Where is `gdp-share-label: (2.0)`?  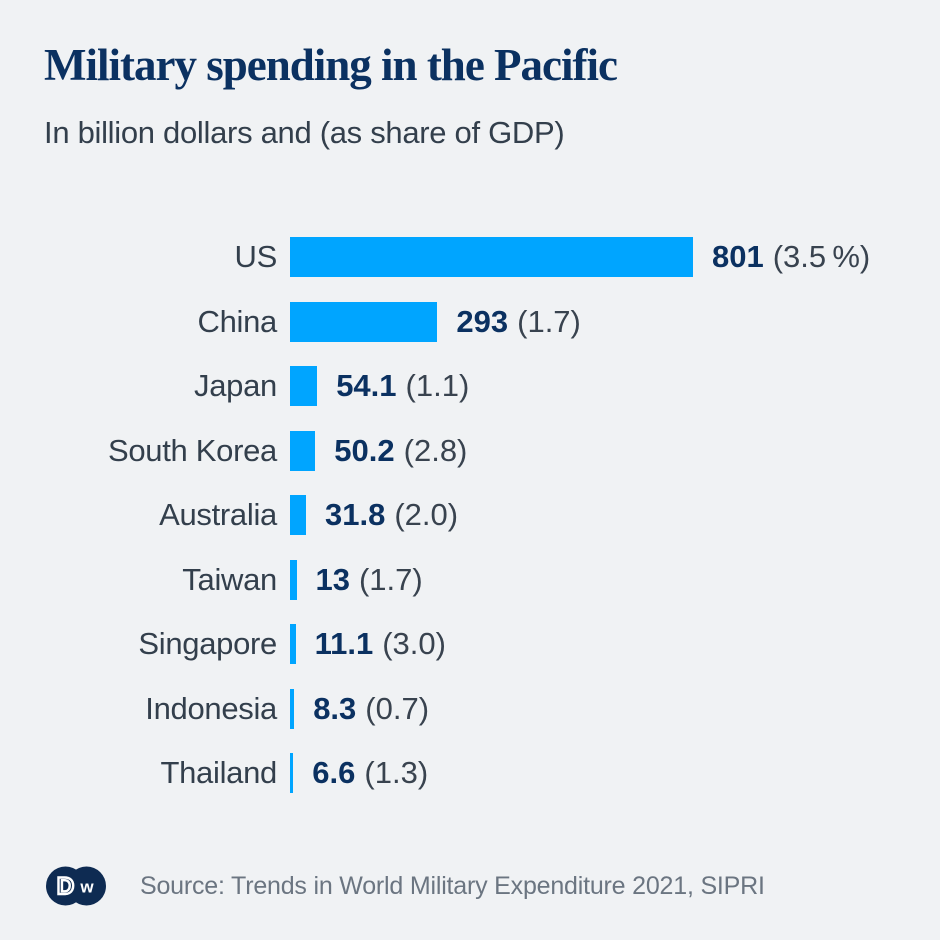
gdp-share-label: (2.0) is located at coordinates (426, 515).